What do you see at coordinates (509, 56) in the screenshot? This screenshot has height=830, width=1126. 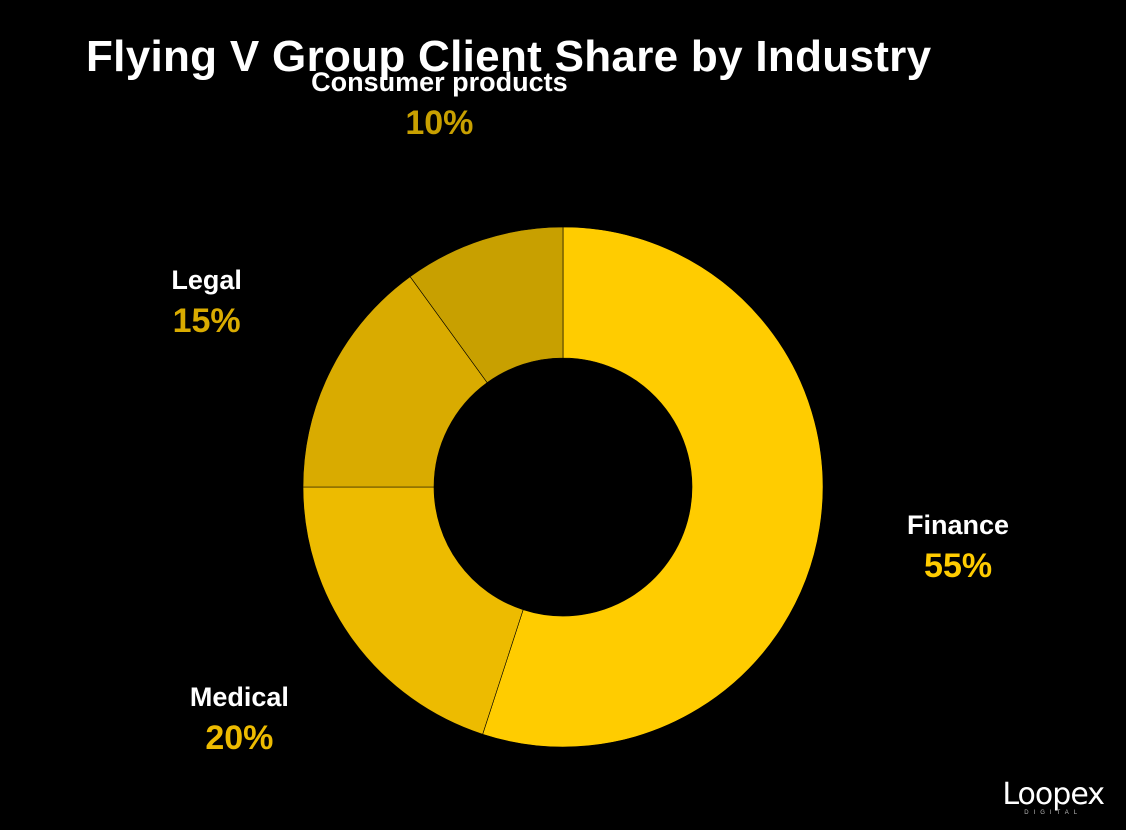 I see `chart-title: Flying V Group Client Share by Industry` at bounding box center [509, 56].